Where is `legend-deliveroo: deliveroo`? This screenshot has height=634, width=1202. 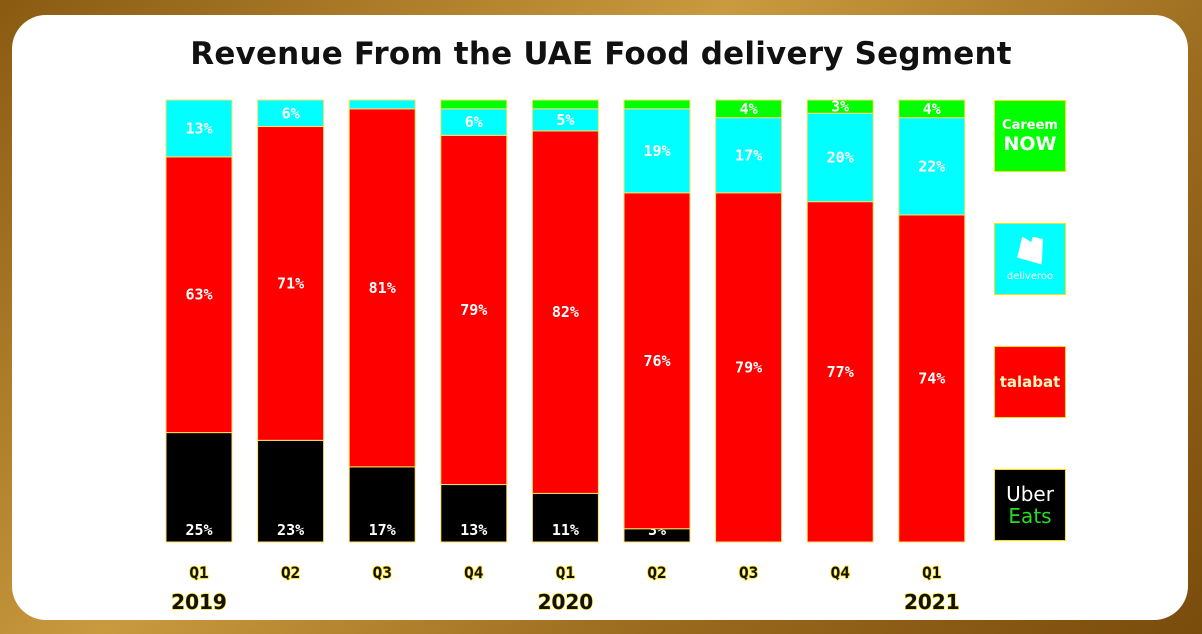
legend-deliveroo: deliveroo is located at coordinates (1030, 259).